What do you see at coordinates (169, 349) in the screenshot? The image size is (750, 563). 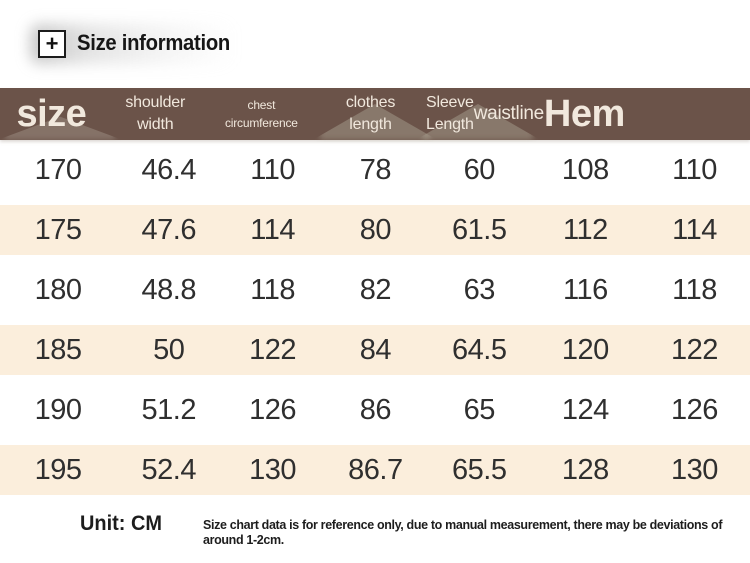 I see `cell-shoulder-width: 50` at bounding box center [169, 349].